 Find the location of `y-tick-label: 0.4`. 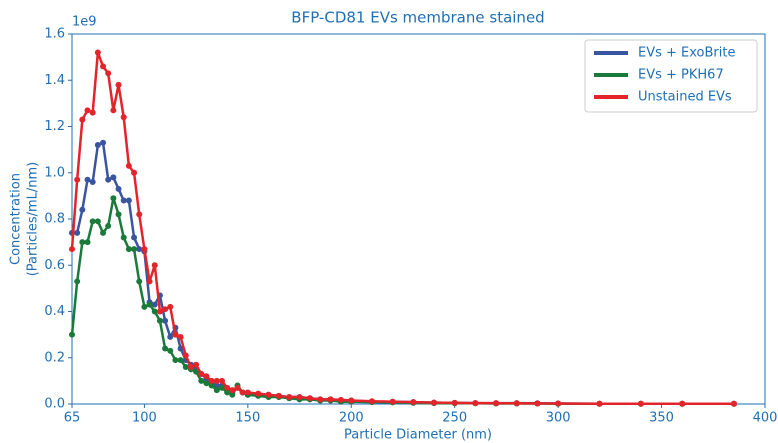

y-tick-label: 0.4 is located at coordinates (54, 311).